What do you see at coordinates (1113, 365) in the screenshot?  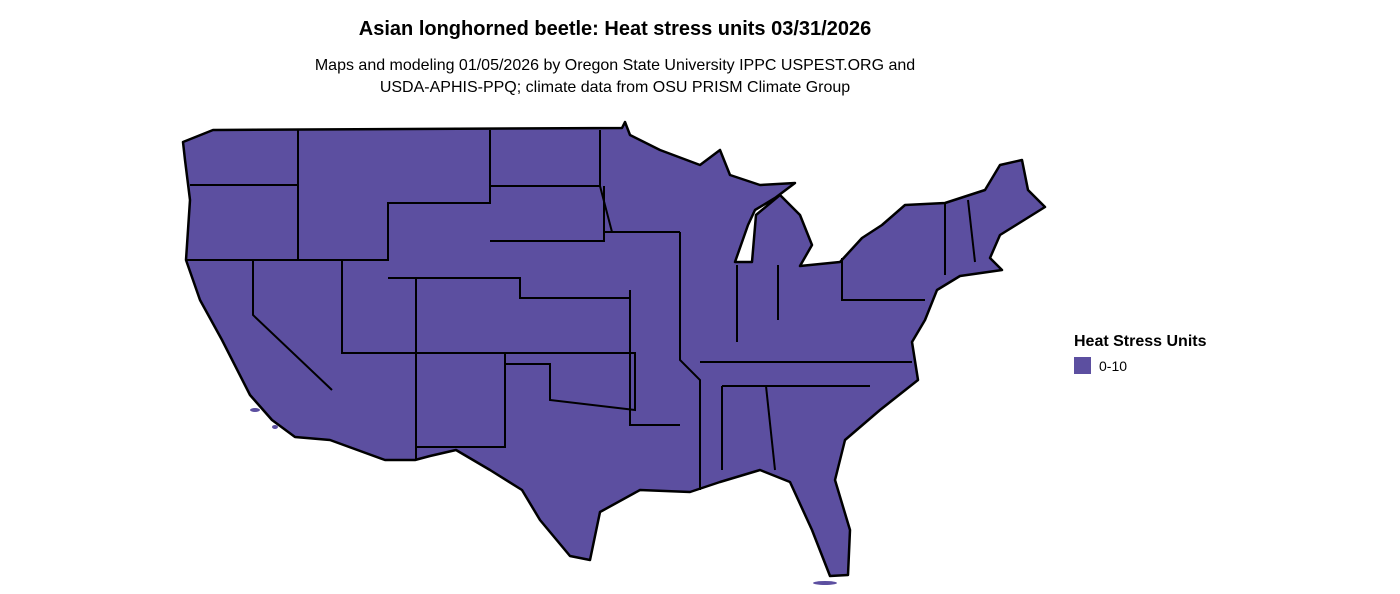 I see `legend-label: 0-10` at bounding box center [1113, 365].